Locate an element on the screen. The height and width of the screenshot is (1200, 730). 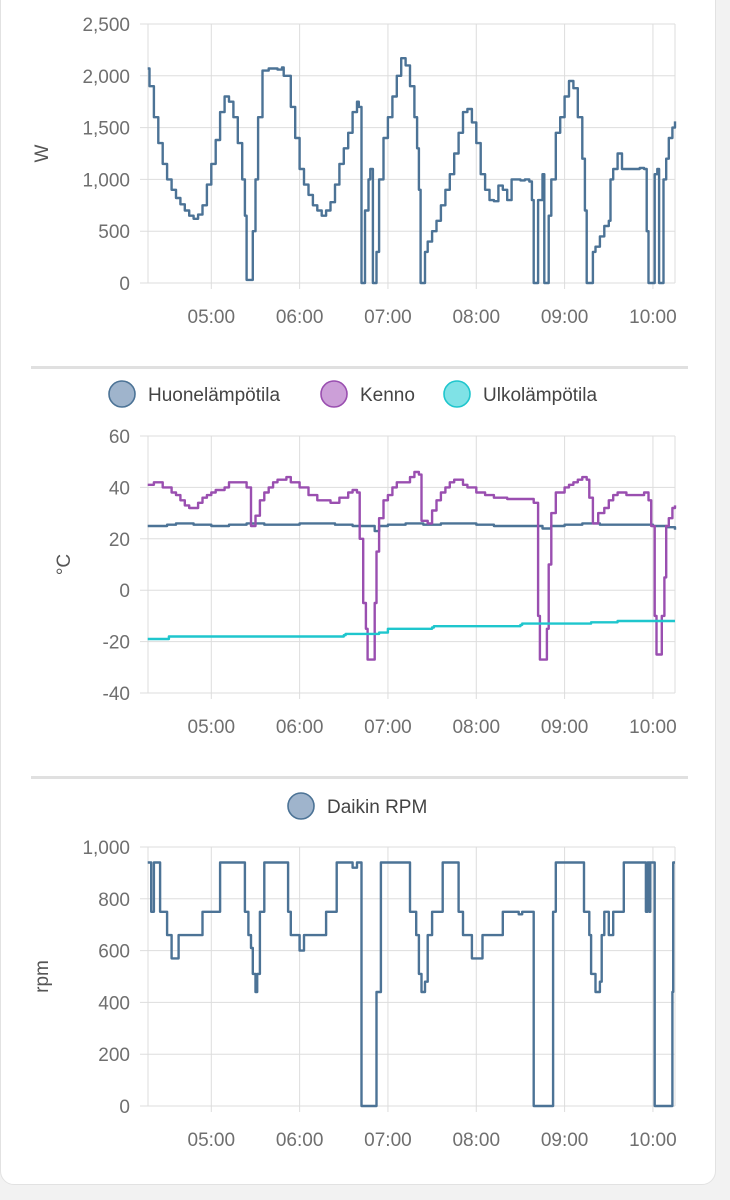
y-tick-label: 200 is located at coordinates (114, 1055).